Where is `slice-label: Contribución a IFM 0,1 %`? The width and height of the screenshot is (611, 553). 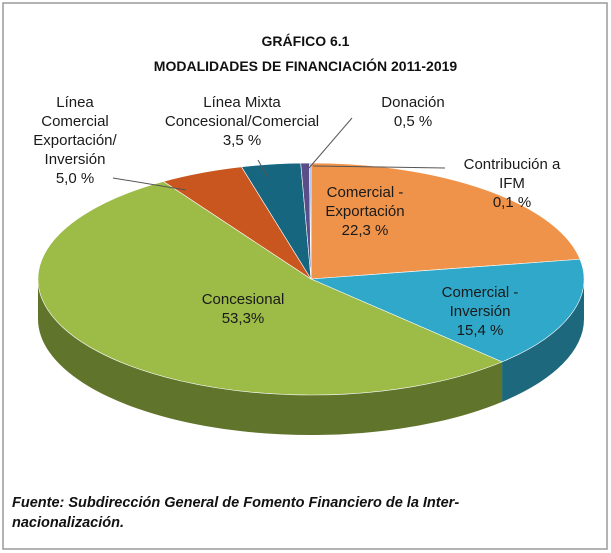
slice-label: Contribución a IFM 0,1 % is located at coordinates (512, 183).